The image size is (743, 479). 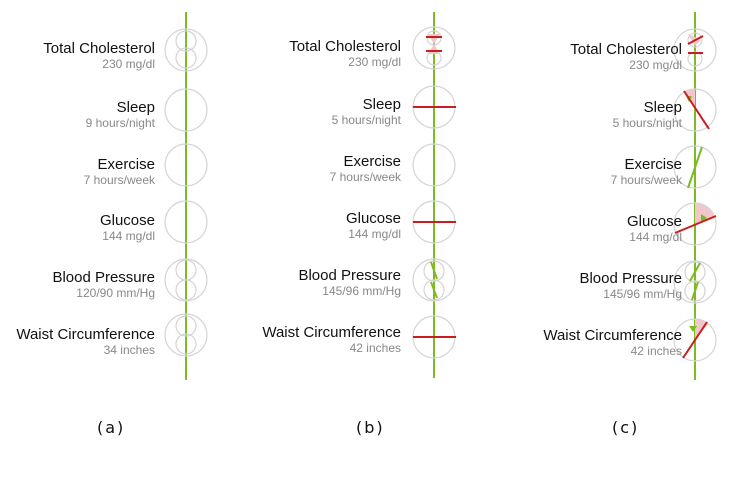 What do you see at coordinates (695, 110) in the screenshot?
I see `panel-c-sleep-glyph` at bounding box center [695, 110].